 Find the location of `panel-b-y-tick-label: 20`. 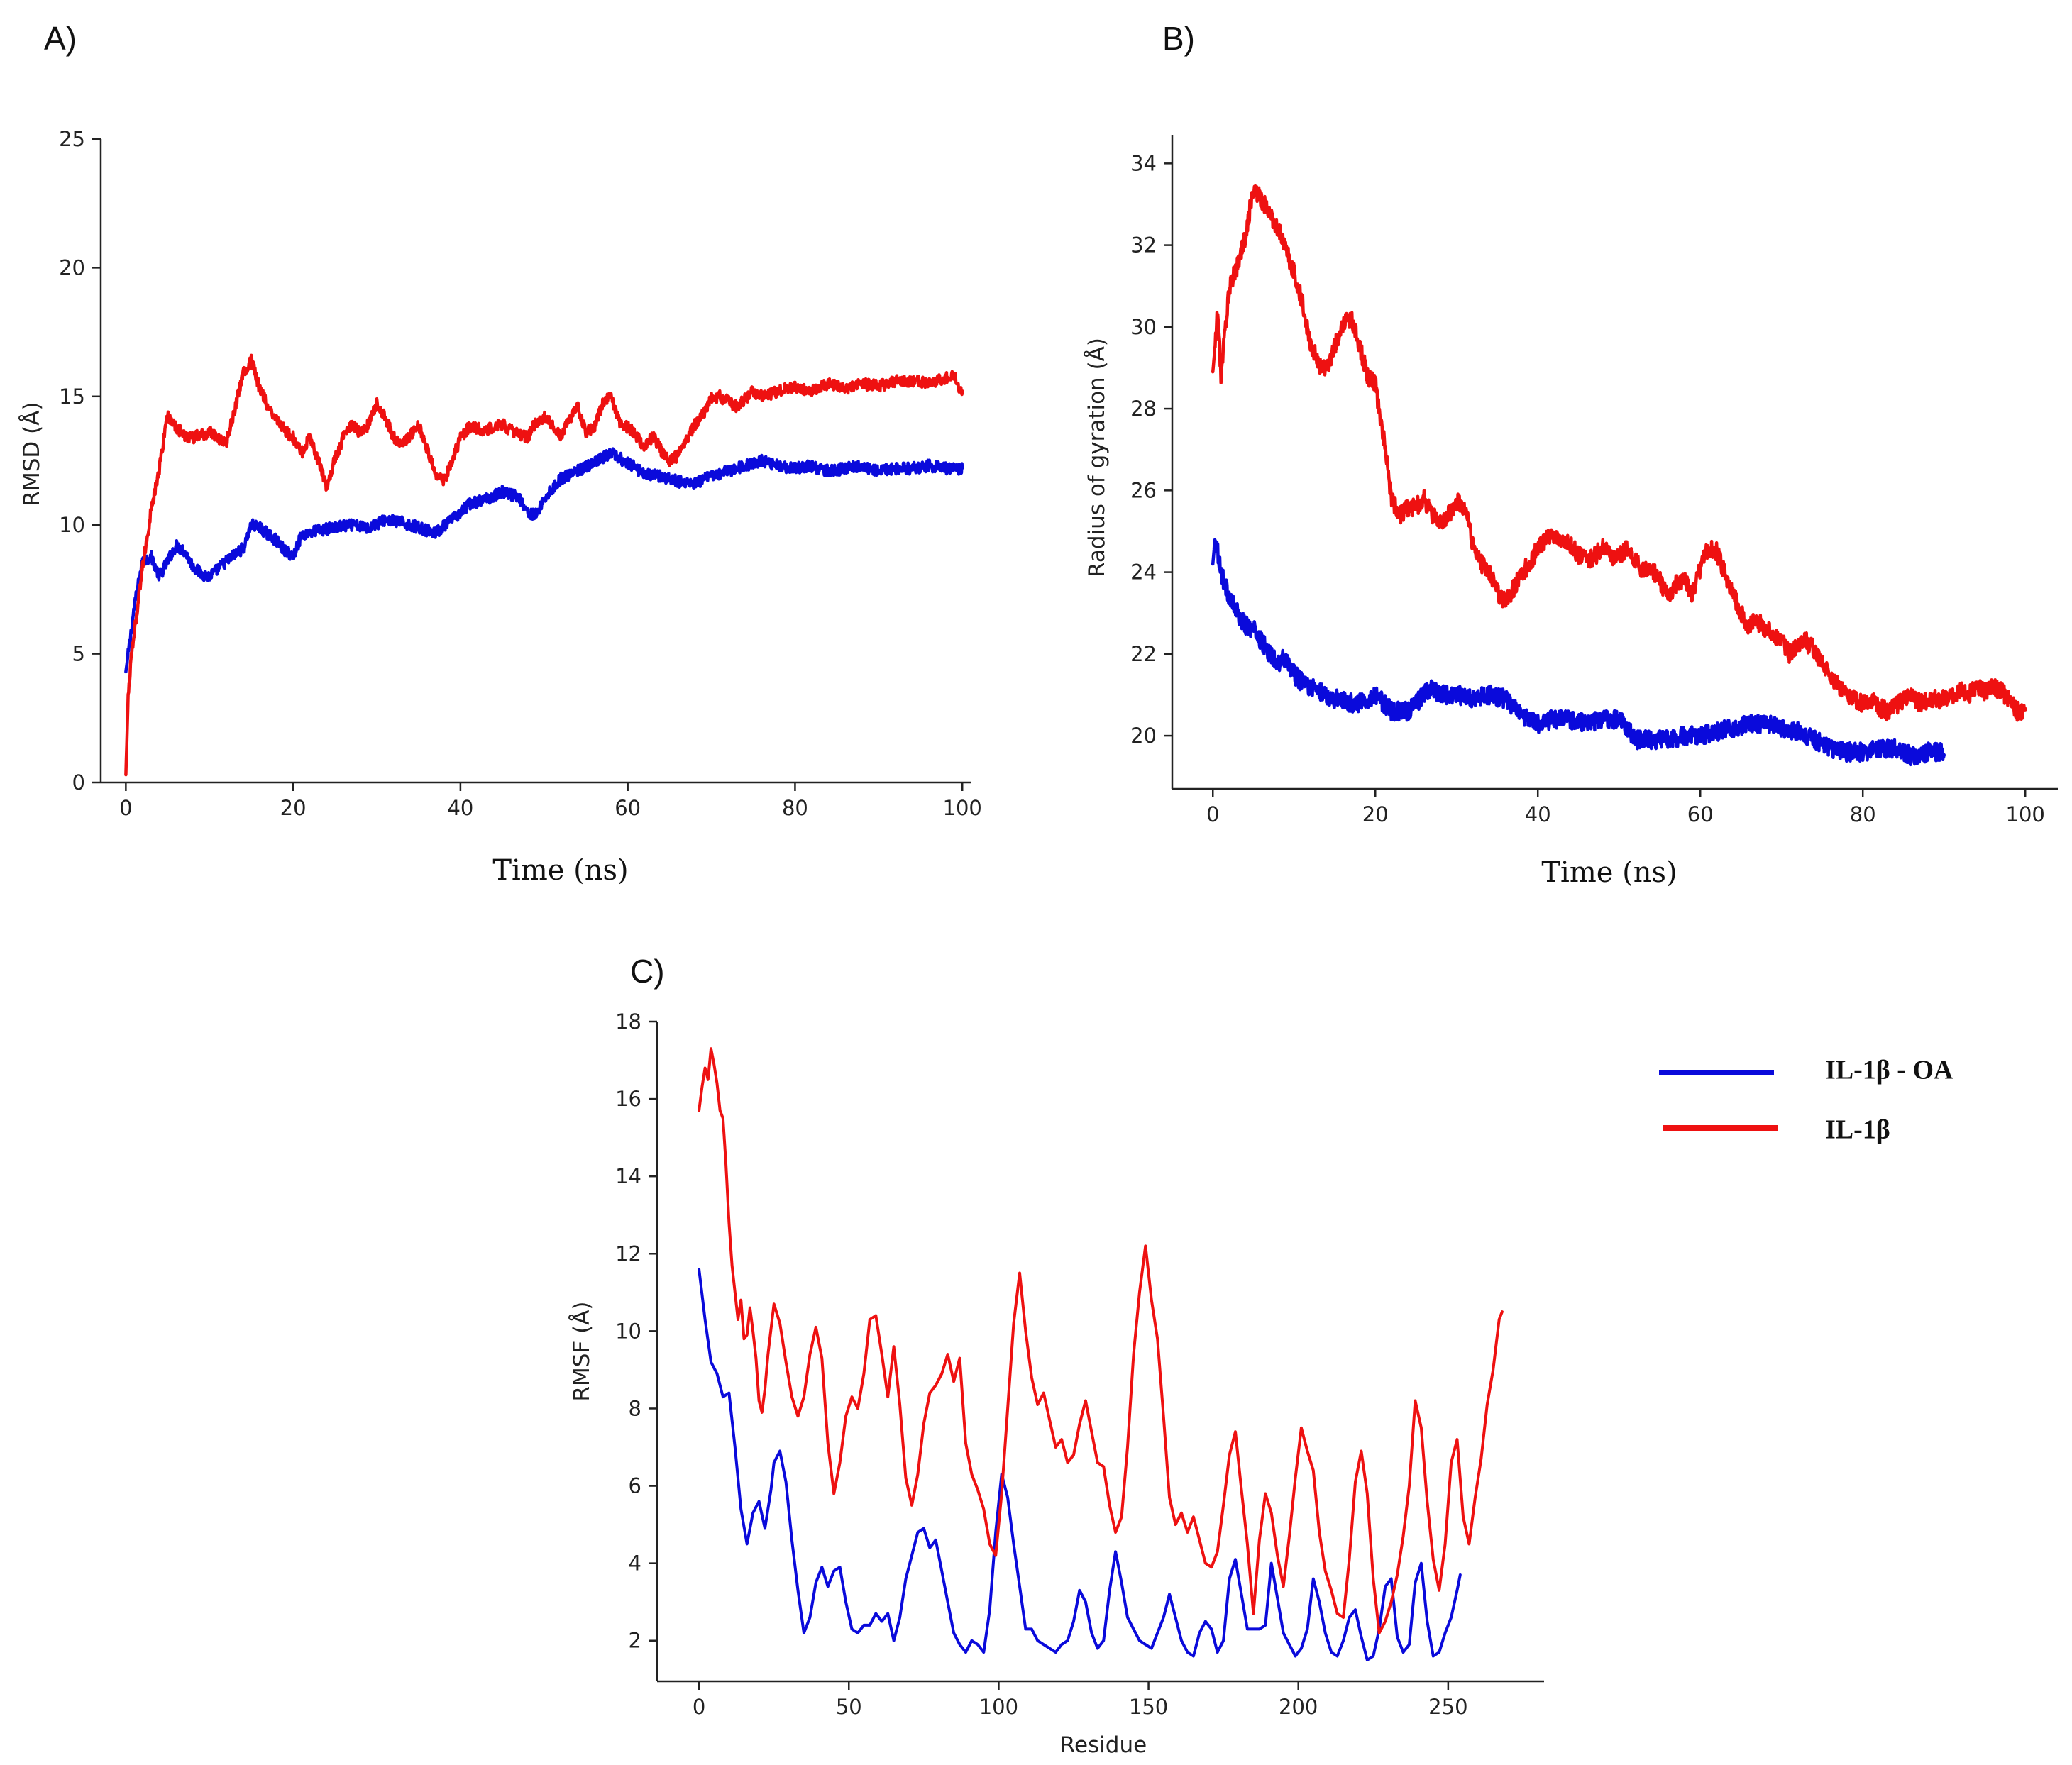

panel-b-y-tick-label: 20 is located at coordinates (1143, 736).